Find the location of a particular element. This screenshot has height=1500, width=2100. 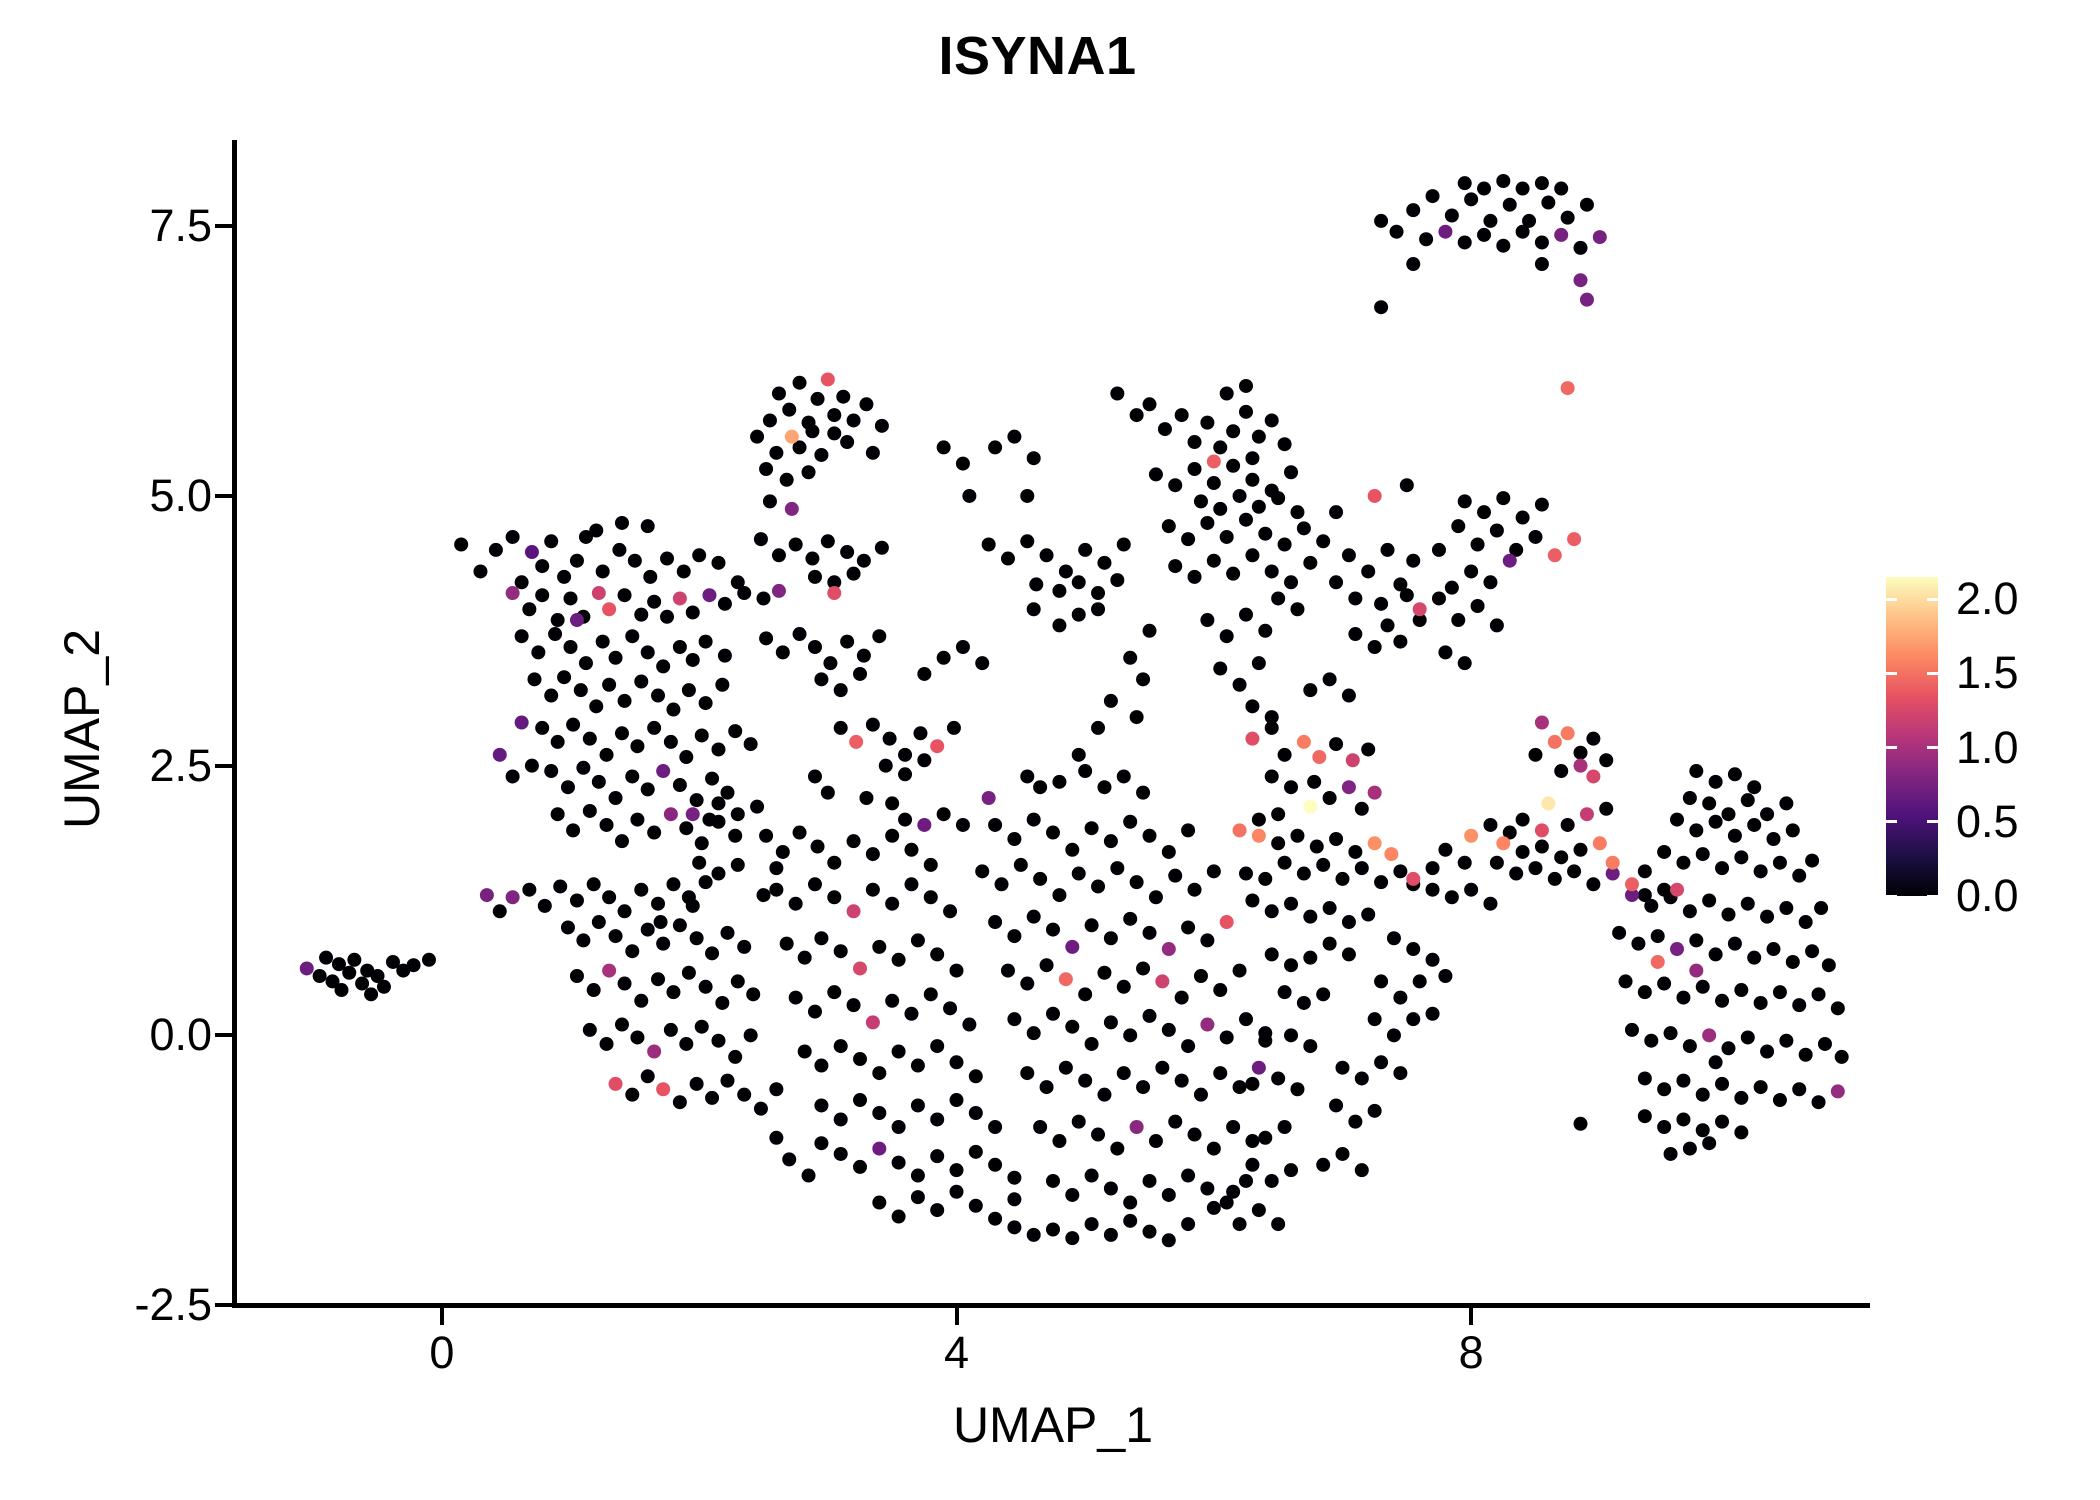

x-tick-label: 4 is located at coordinates (956, 1352).